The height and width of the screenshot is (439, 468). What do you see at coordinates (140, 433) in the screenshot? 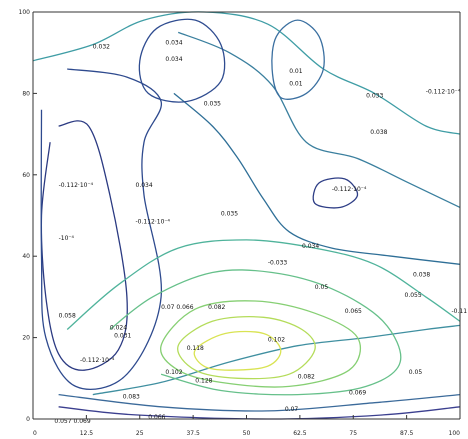
I see `x-tick-label: 25` at bounding box center [140, 433].